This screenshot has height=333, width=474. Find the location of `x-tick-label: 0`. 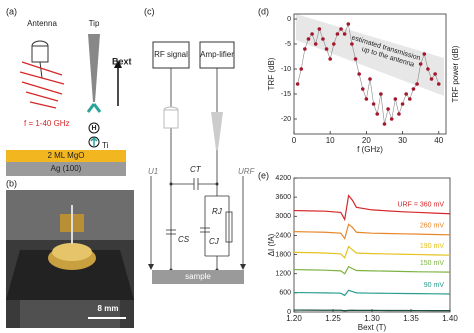

x-tick-label: 0 is located at coordinates (294, 140).